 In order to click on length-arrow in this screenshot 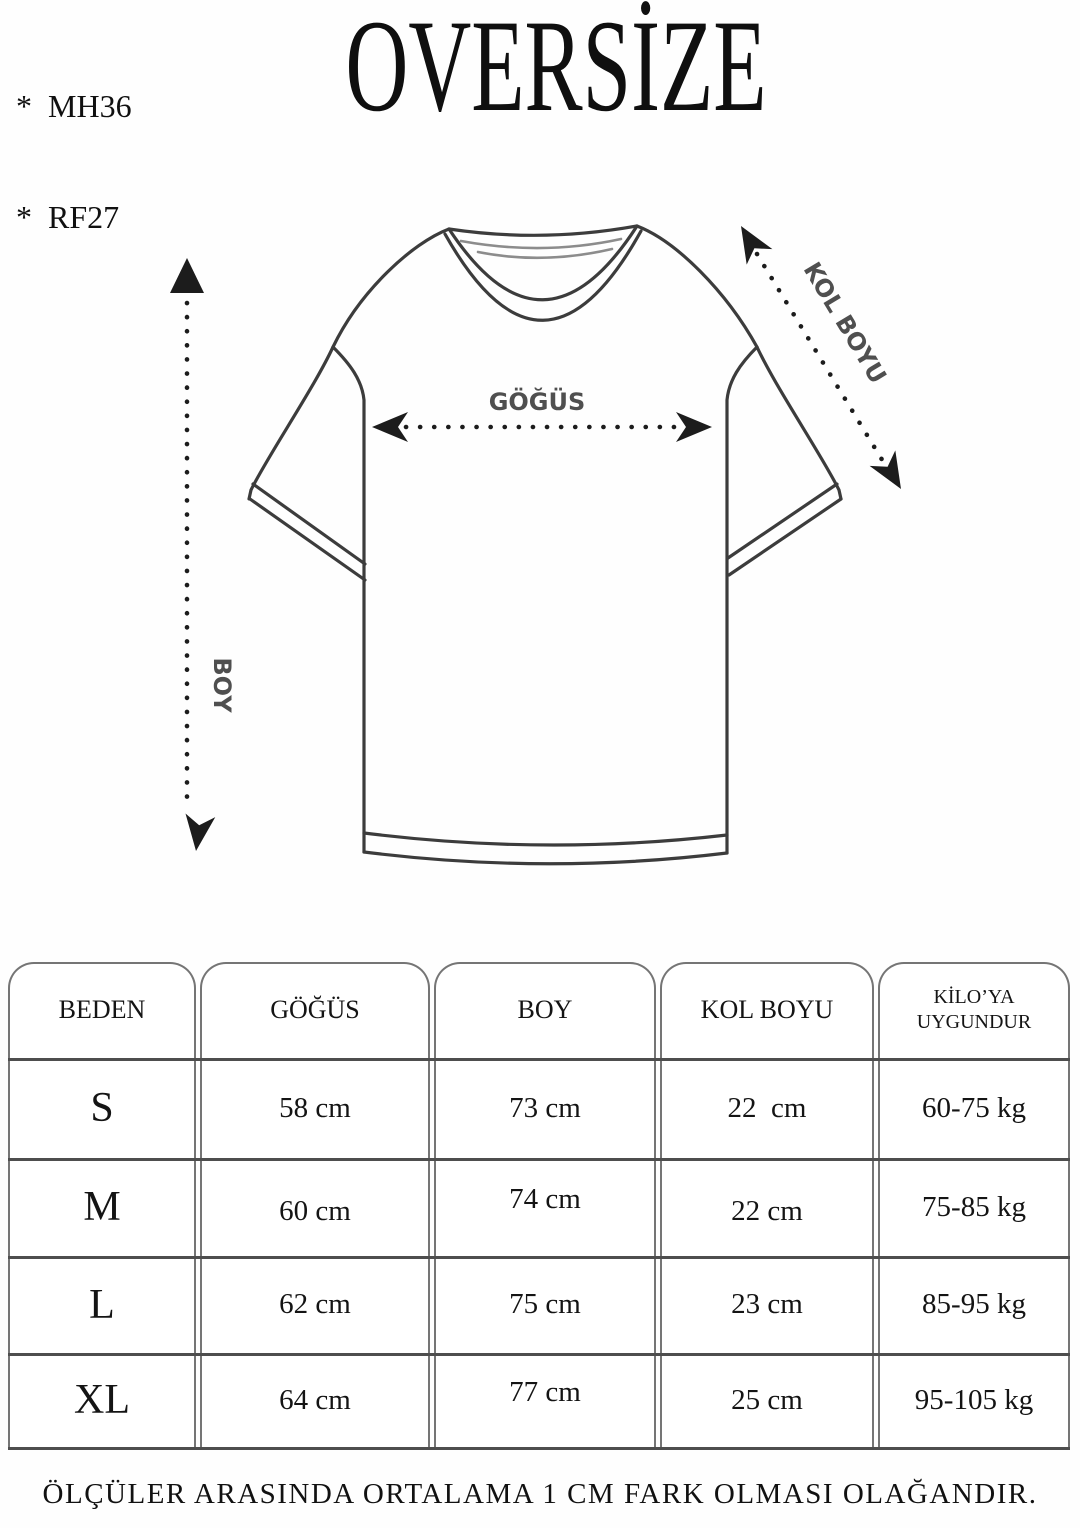, I will do `click(193, 554)`.